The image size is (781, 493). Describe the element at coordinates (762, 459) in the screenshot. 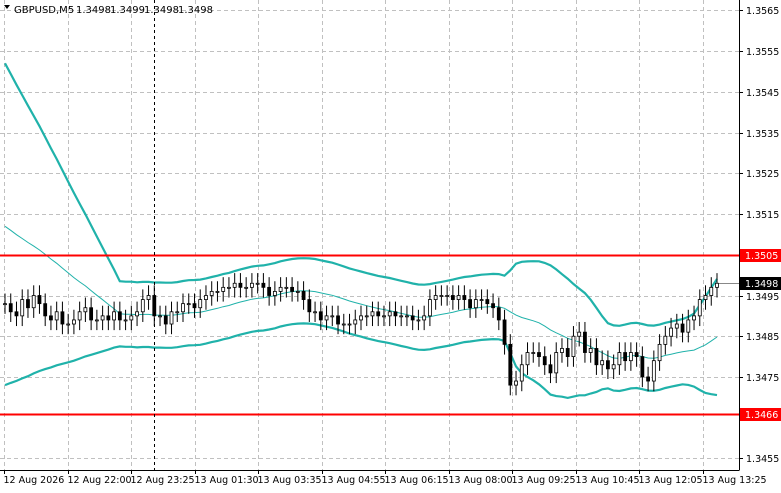

I see `y-tick-label: 1.3455` at that location.